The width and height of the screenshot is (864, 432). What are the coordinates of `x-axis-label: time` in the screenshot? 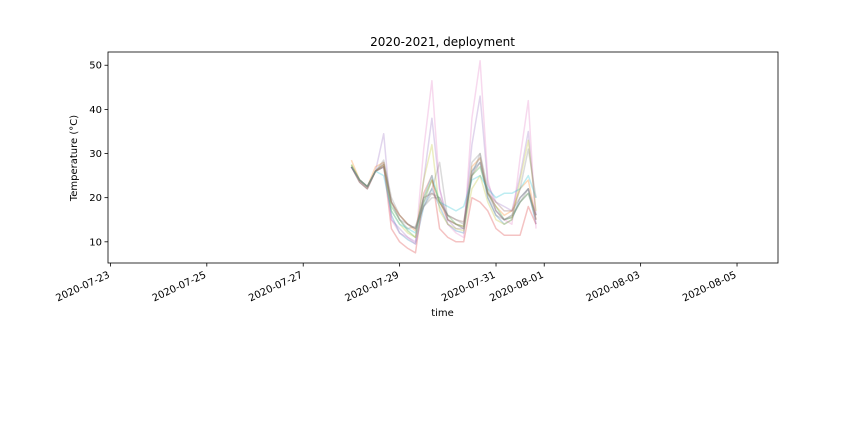 It's located at (442, 313).